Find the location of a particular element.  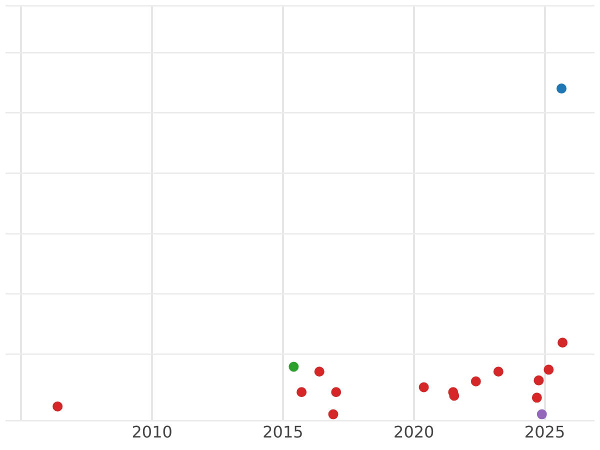

x-tick-label: 2015 is located at coordinates (283, 432).